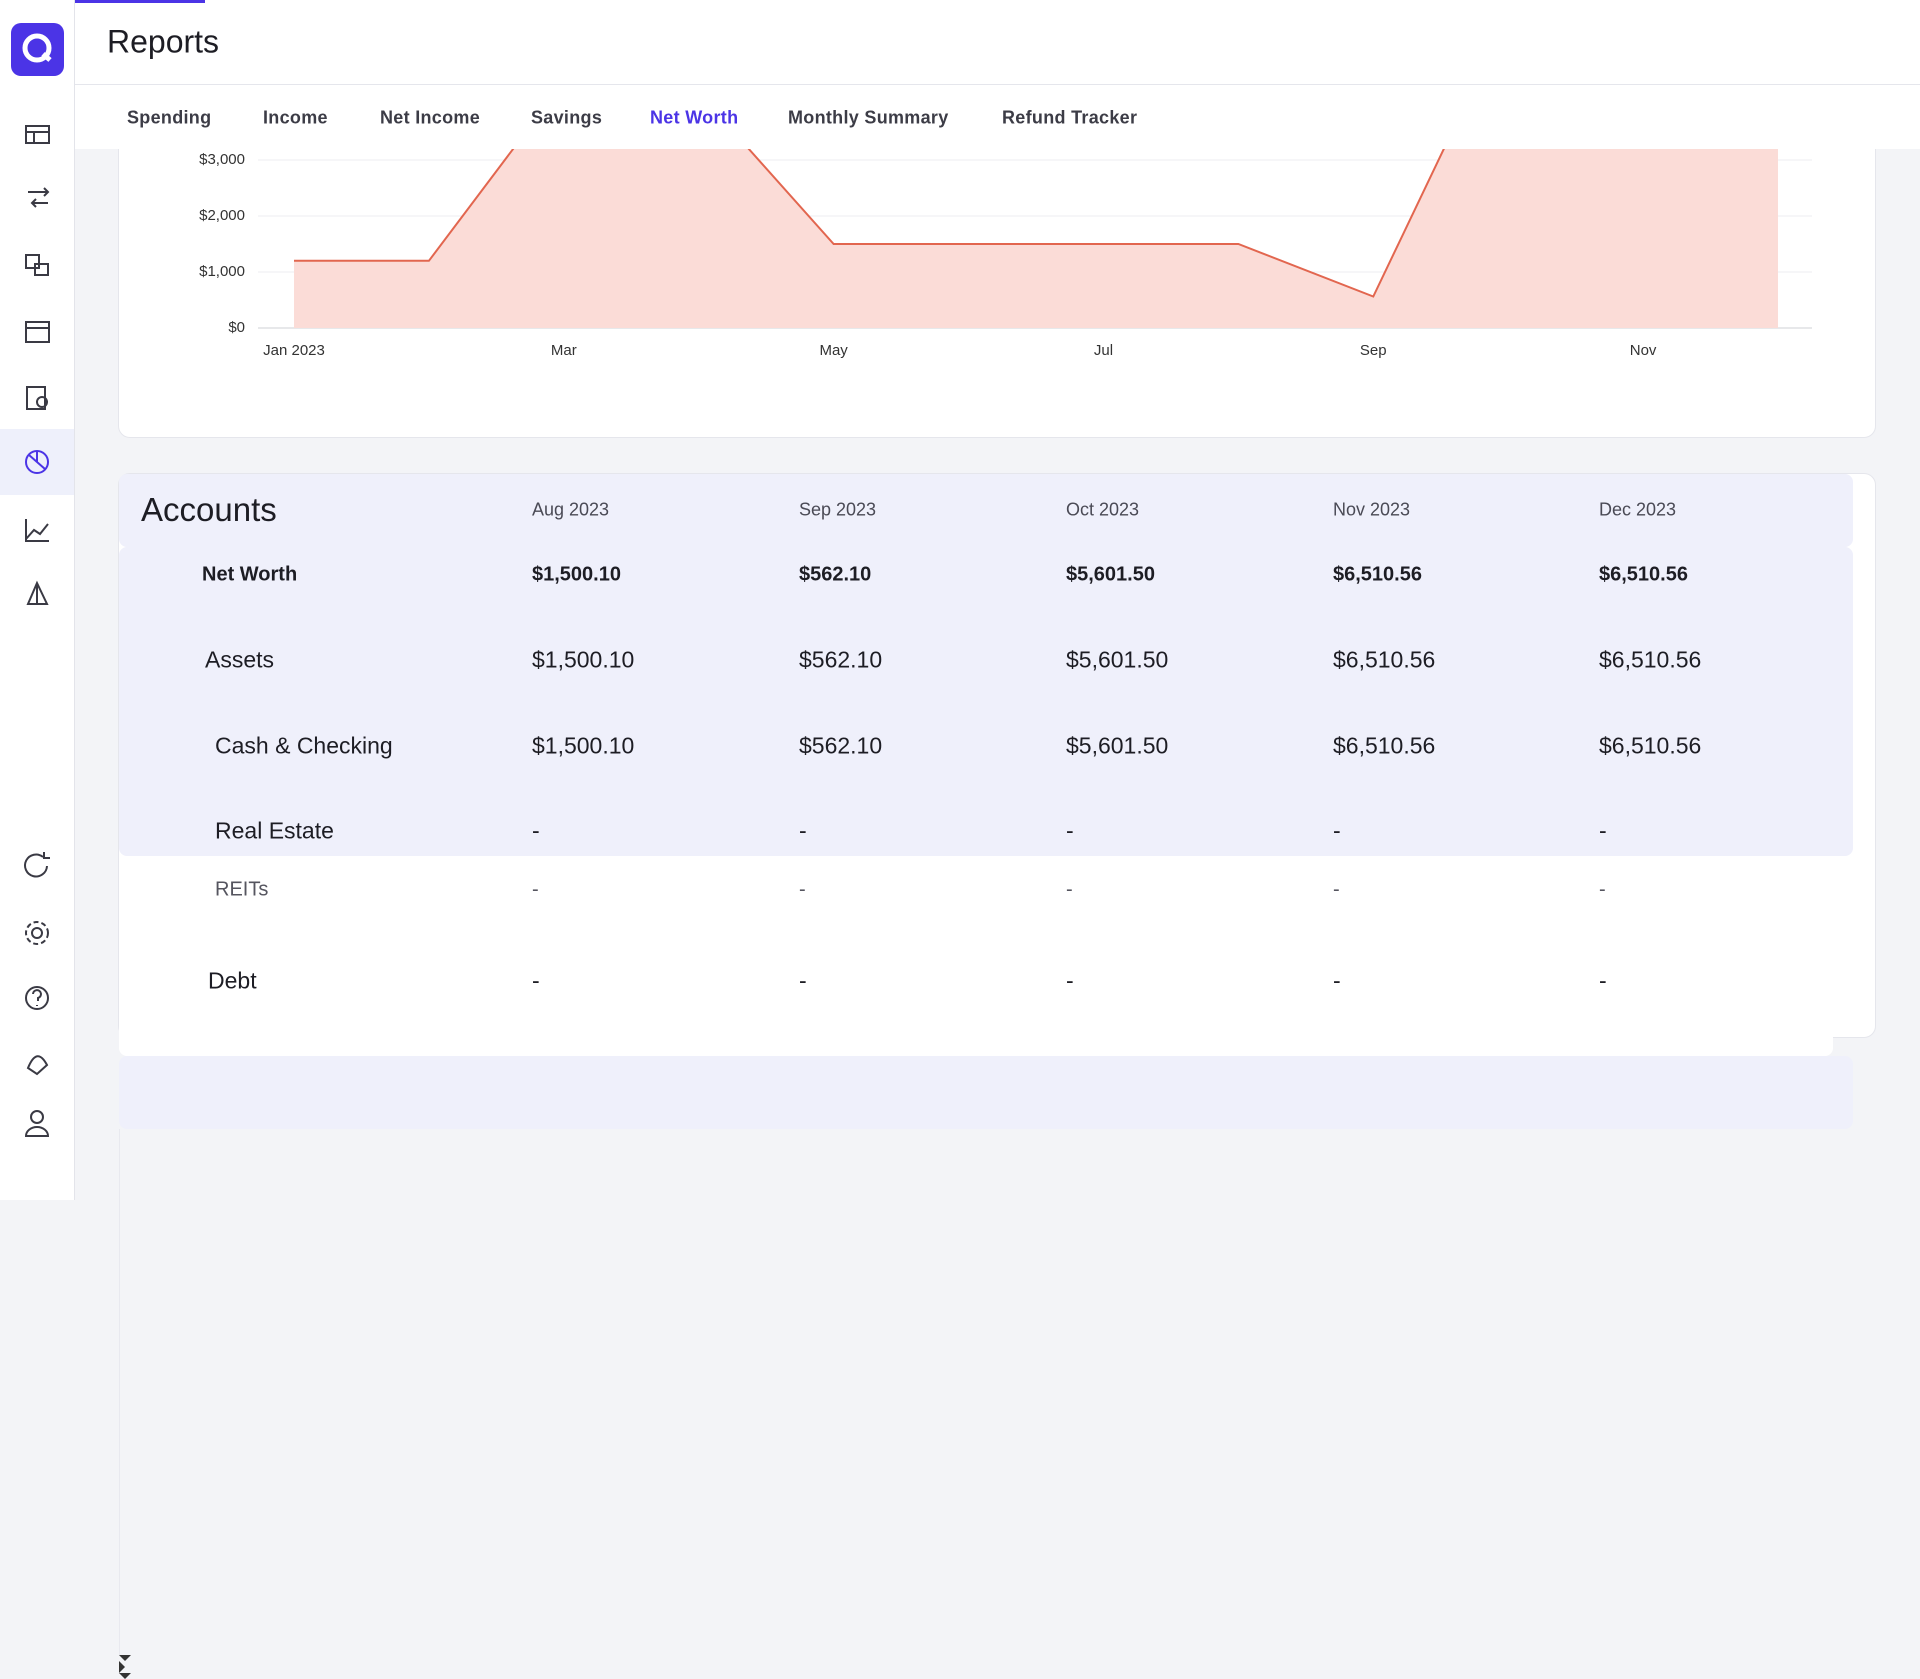  Describe the element at coordinates (140, 1) in the screenshot. I see `tab-underline` at that location.